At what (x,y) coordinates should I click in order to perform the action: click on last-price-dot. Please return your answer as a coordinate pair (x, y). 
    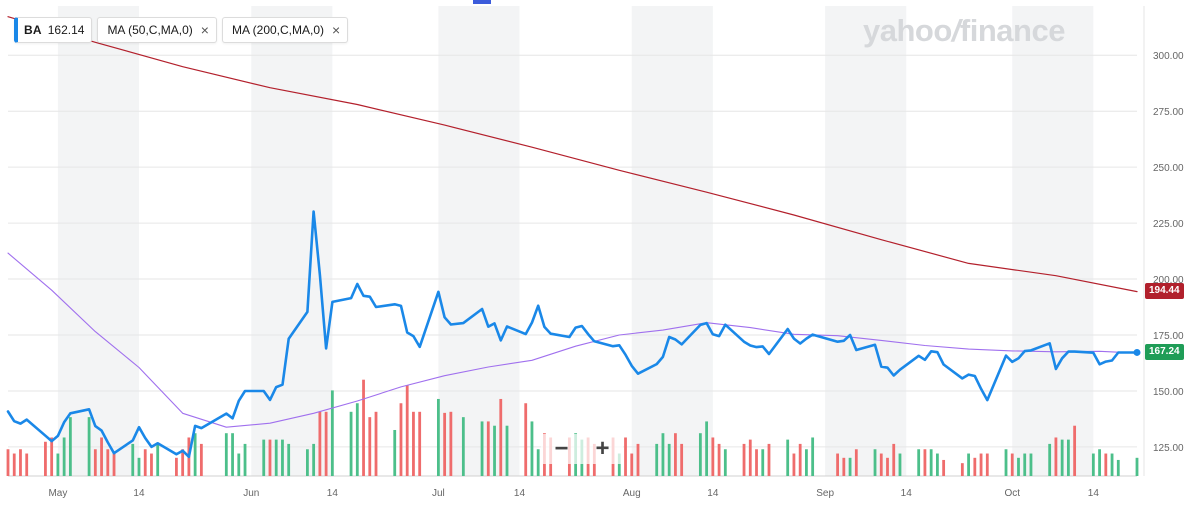
    Looking at the image, I should click on (1137, 352).